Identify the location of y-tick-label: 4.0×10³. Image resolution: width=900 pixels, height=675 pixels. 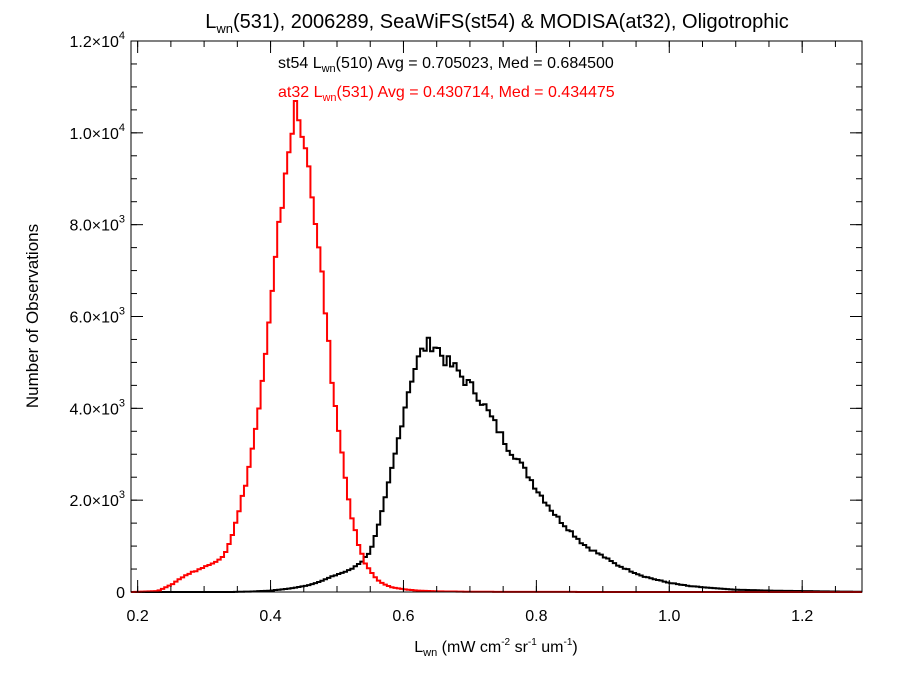
(97, 407).